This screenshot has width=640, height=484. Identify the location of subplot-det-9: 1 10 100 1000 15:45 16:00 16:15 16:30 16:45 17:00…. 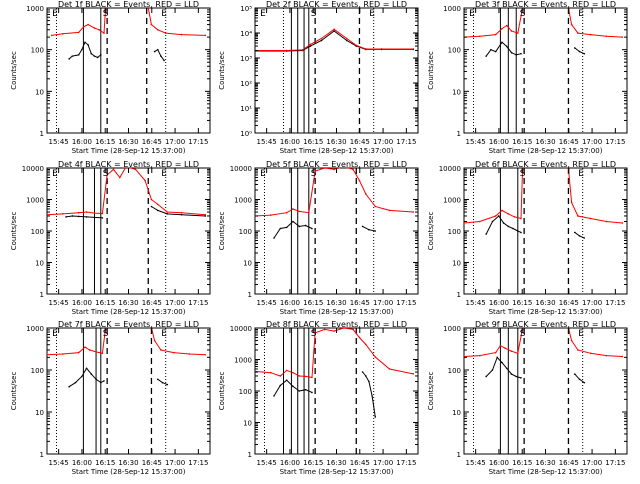
(527, 398).